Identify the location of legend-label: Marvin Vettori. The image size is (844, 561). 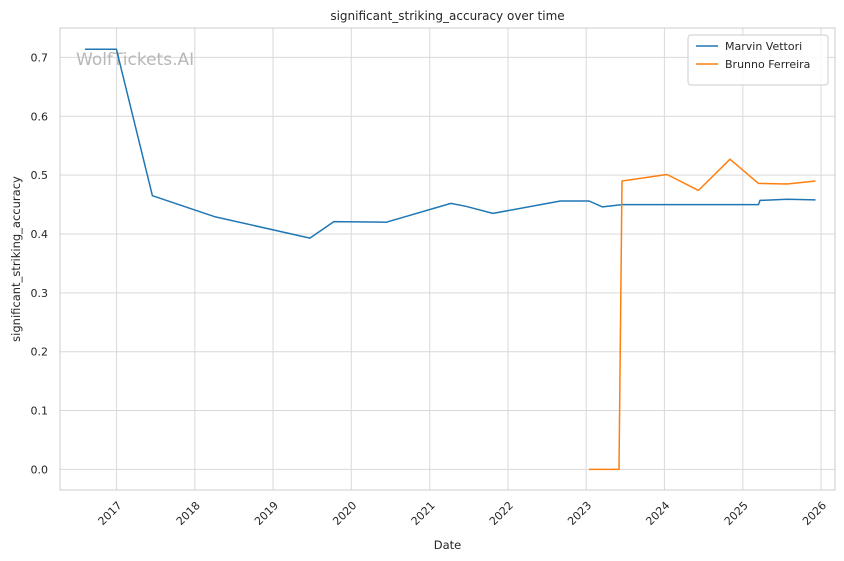
(763, 46).